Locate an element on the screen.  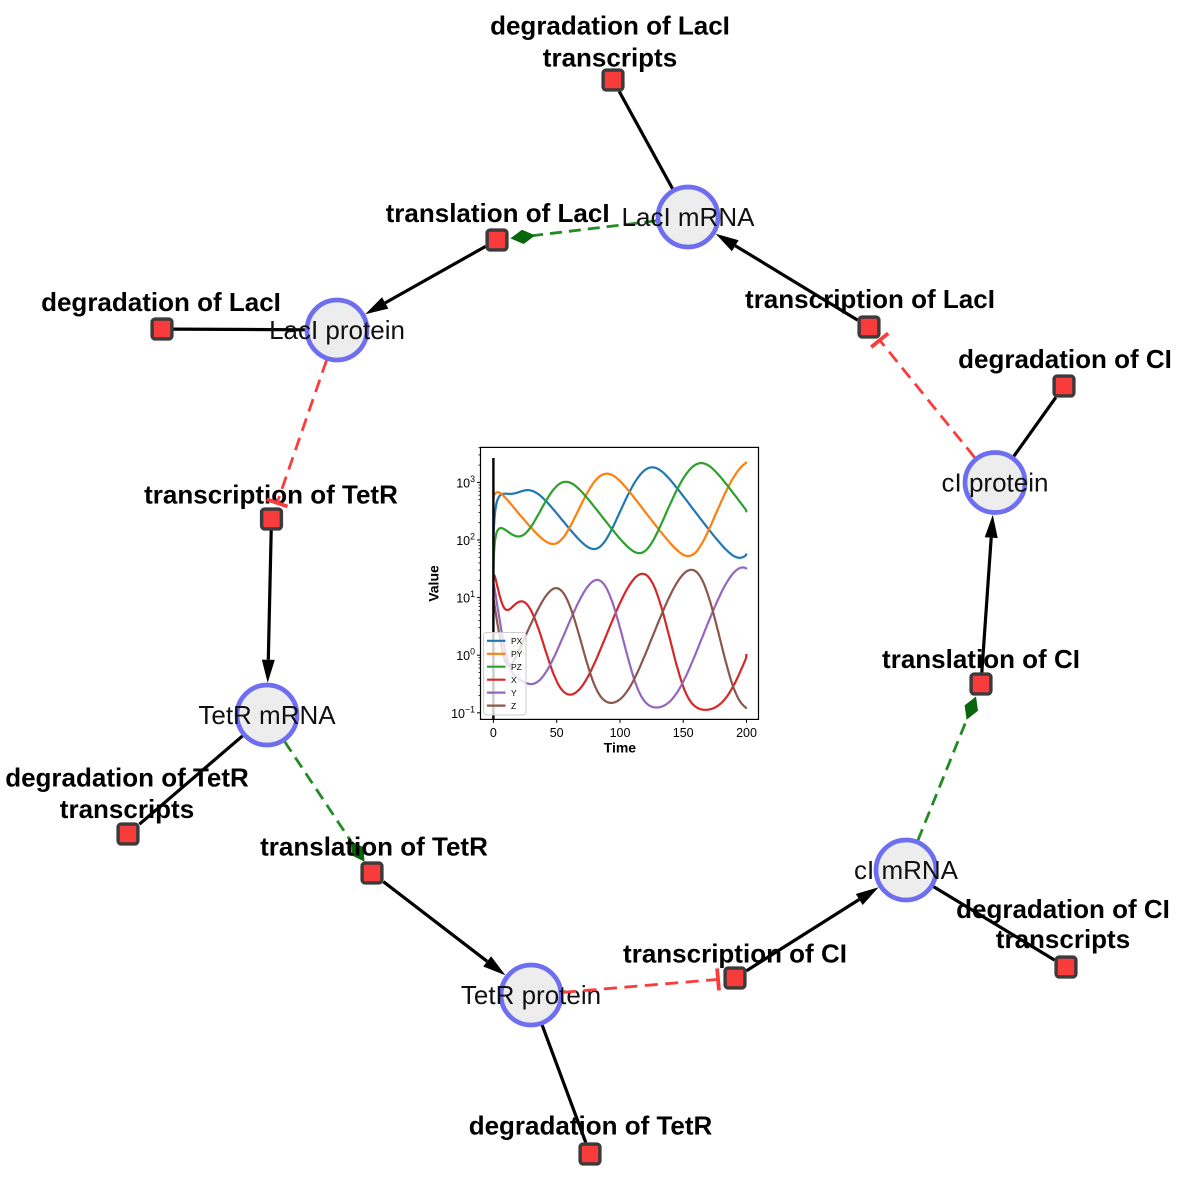
svg-text: cI mRNA is located at coordinates (906, 870).